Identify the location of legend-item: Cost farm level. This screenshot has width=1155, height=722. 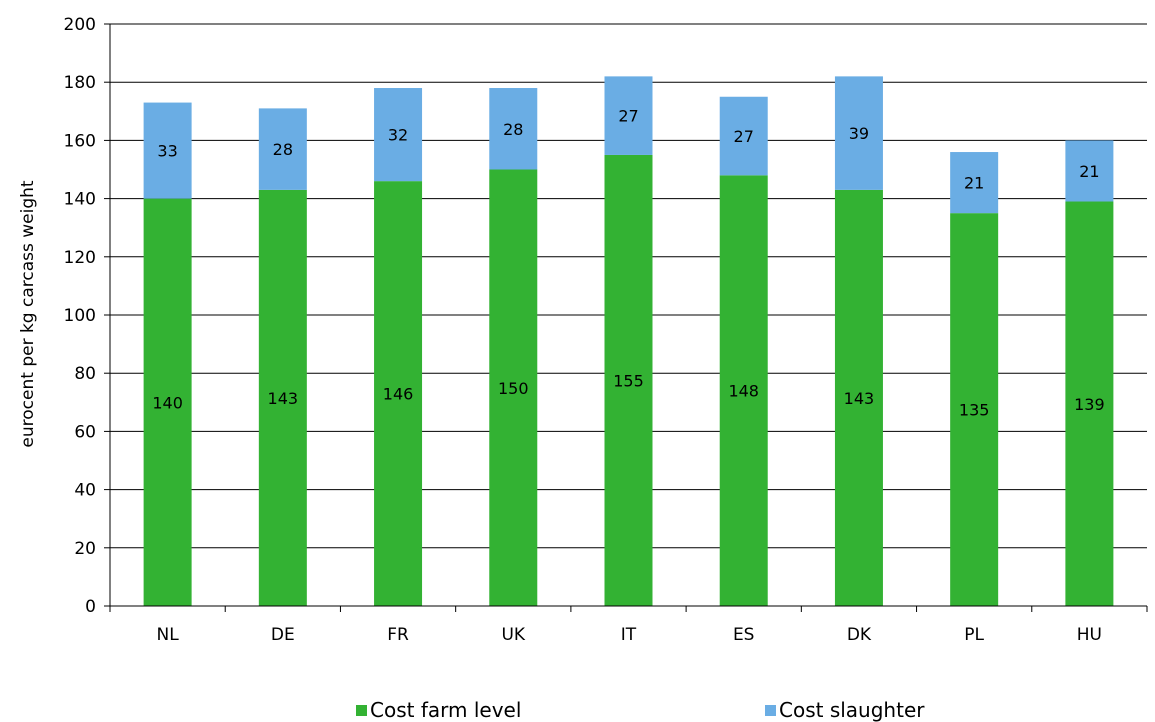
(438, 710).